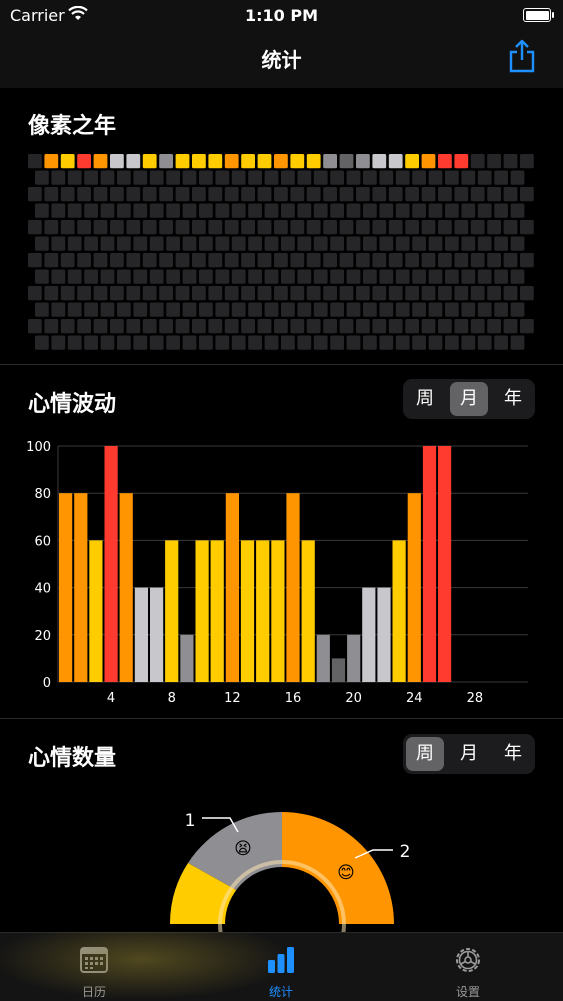  What do you see at coordinates (37, 15) in the screenshot?
I see `carrier-label: Carrier` at bounding box center [37, 15].